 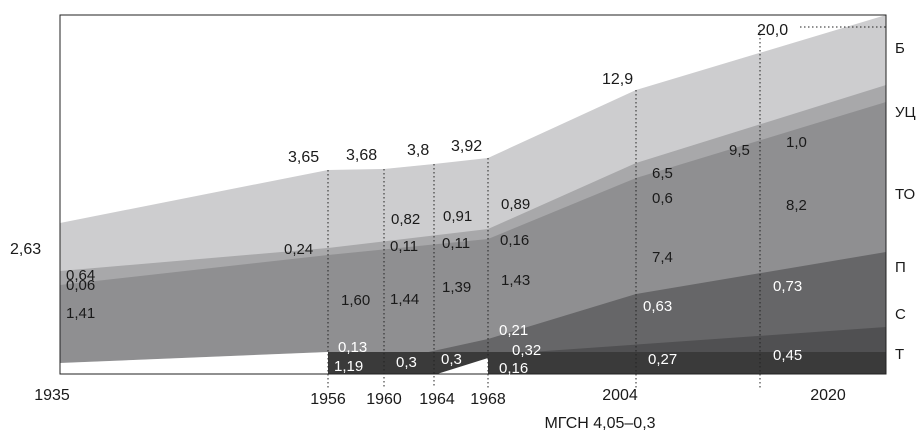 I want to click on total-2004: 12,9, so click(x=617, y=79).